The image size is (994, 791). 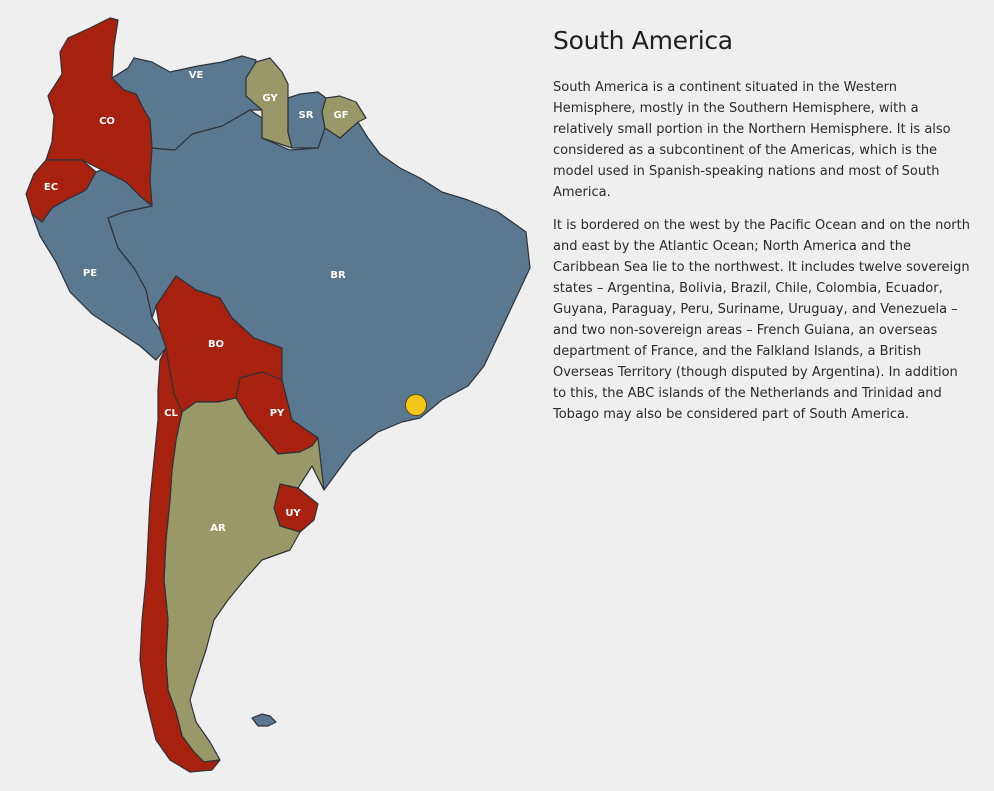 I want to click on location-dot-icon, so click(x=416, y=405).